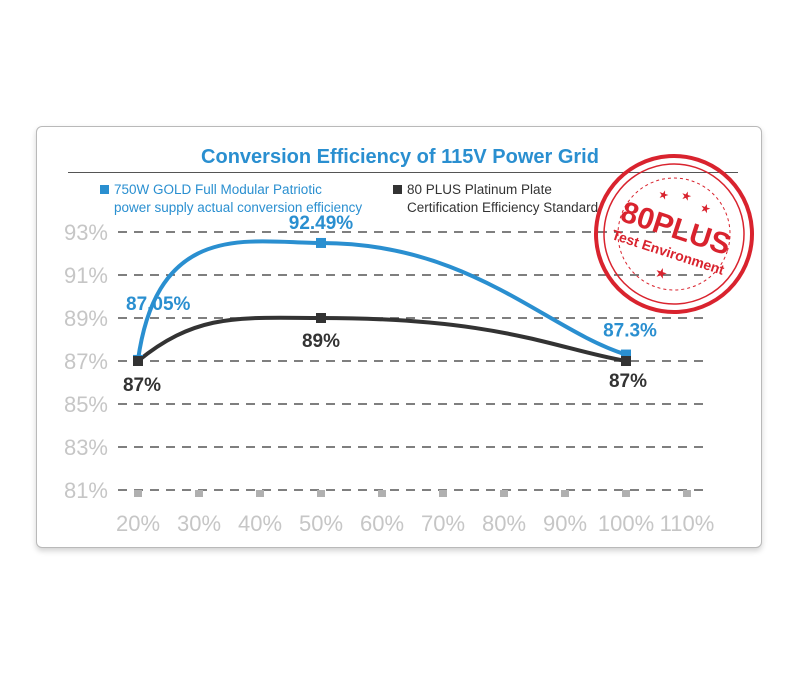 The width and height of the screenshot is (800, 700). I want to click on x-tick-label: 60%, so click(382, 523).